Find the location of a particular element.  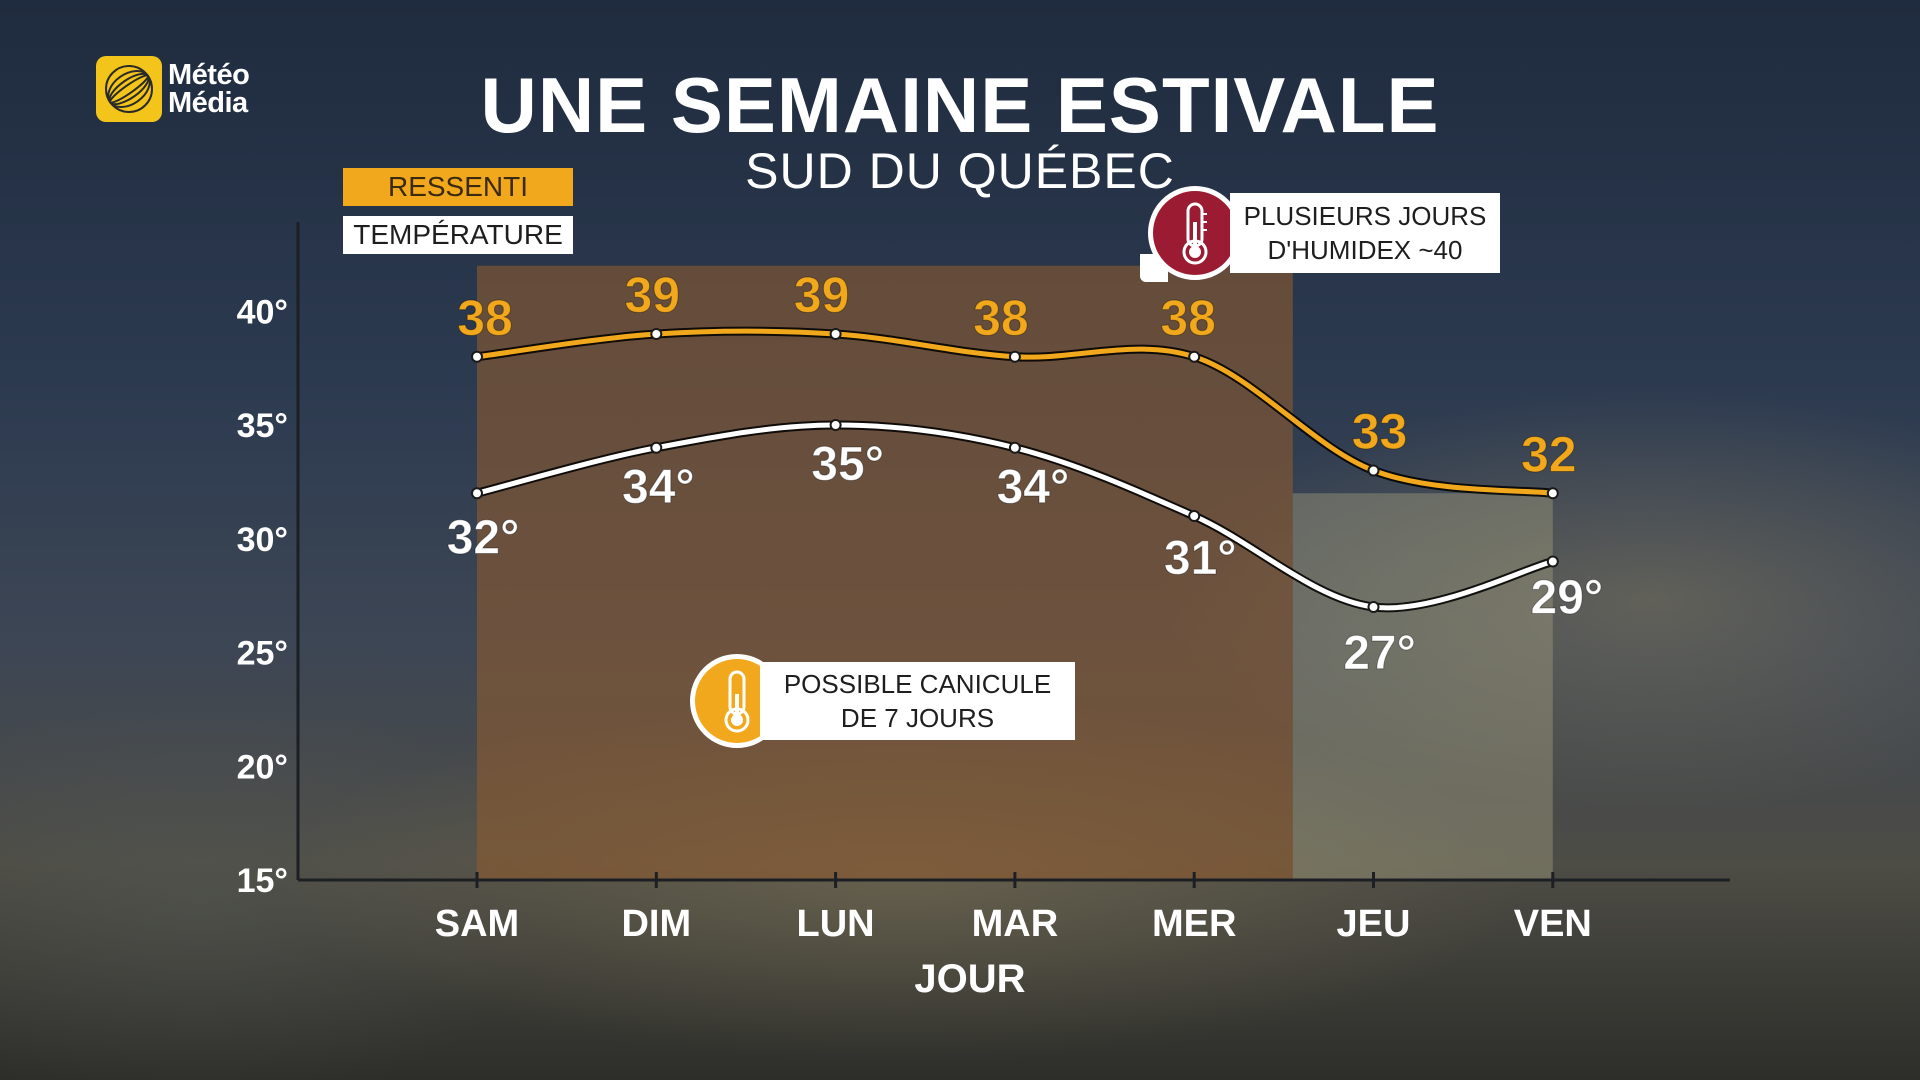

globe-icon is located at coordinates (129, 89).